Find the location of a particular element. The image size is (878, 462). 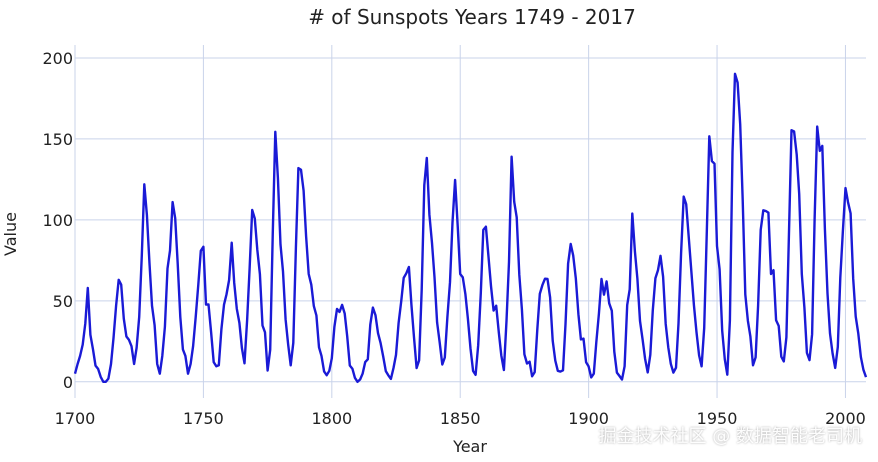

x-axis-label: Year is located at coordinates (469, 446).